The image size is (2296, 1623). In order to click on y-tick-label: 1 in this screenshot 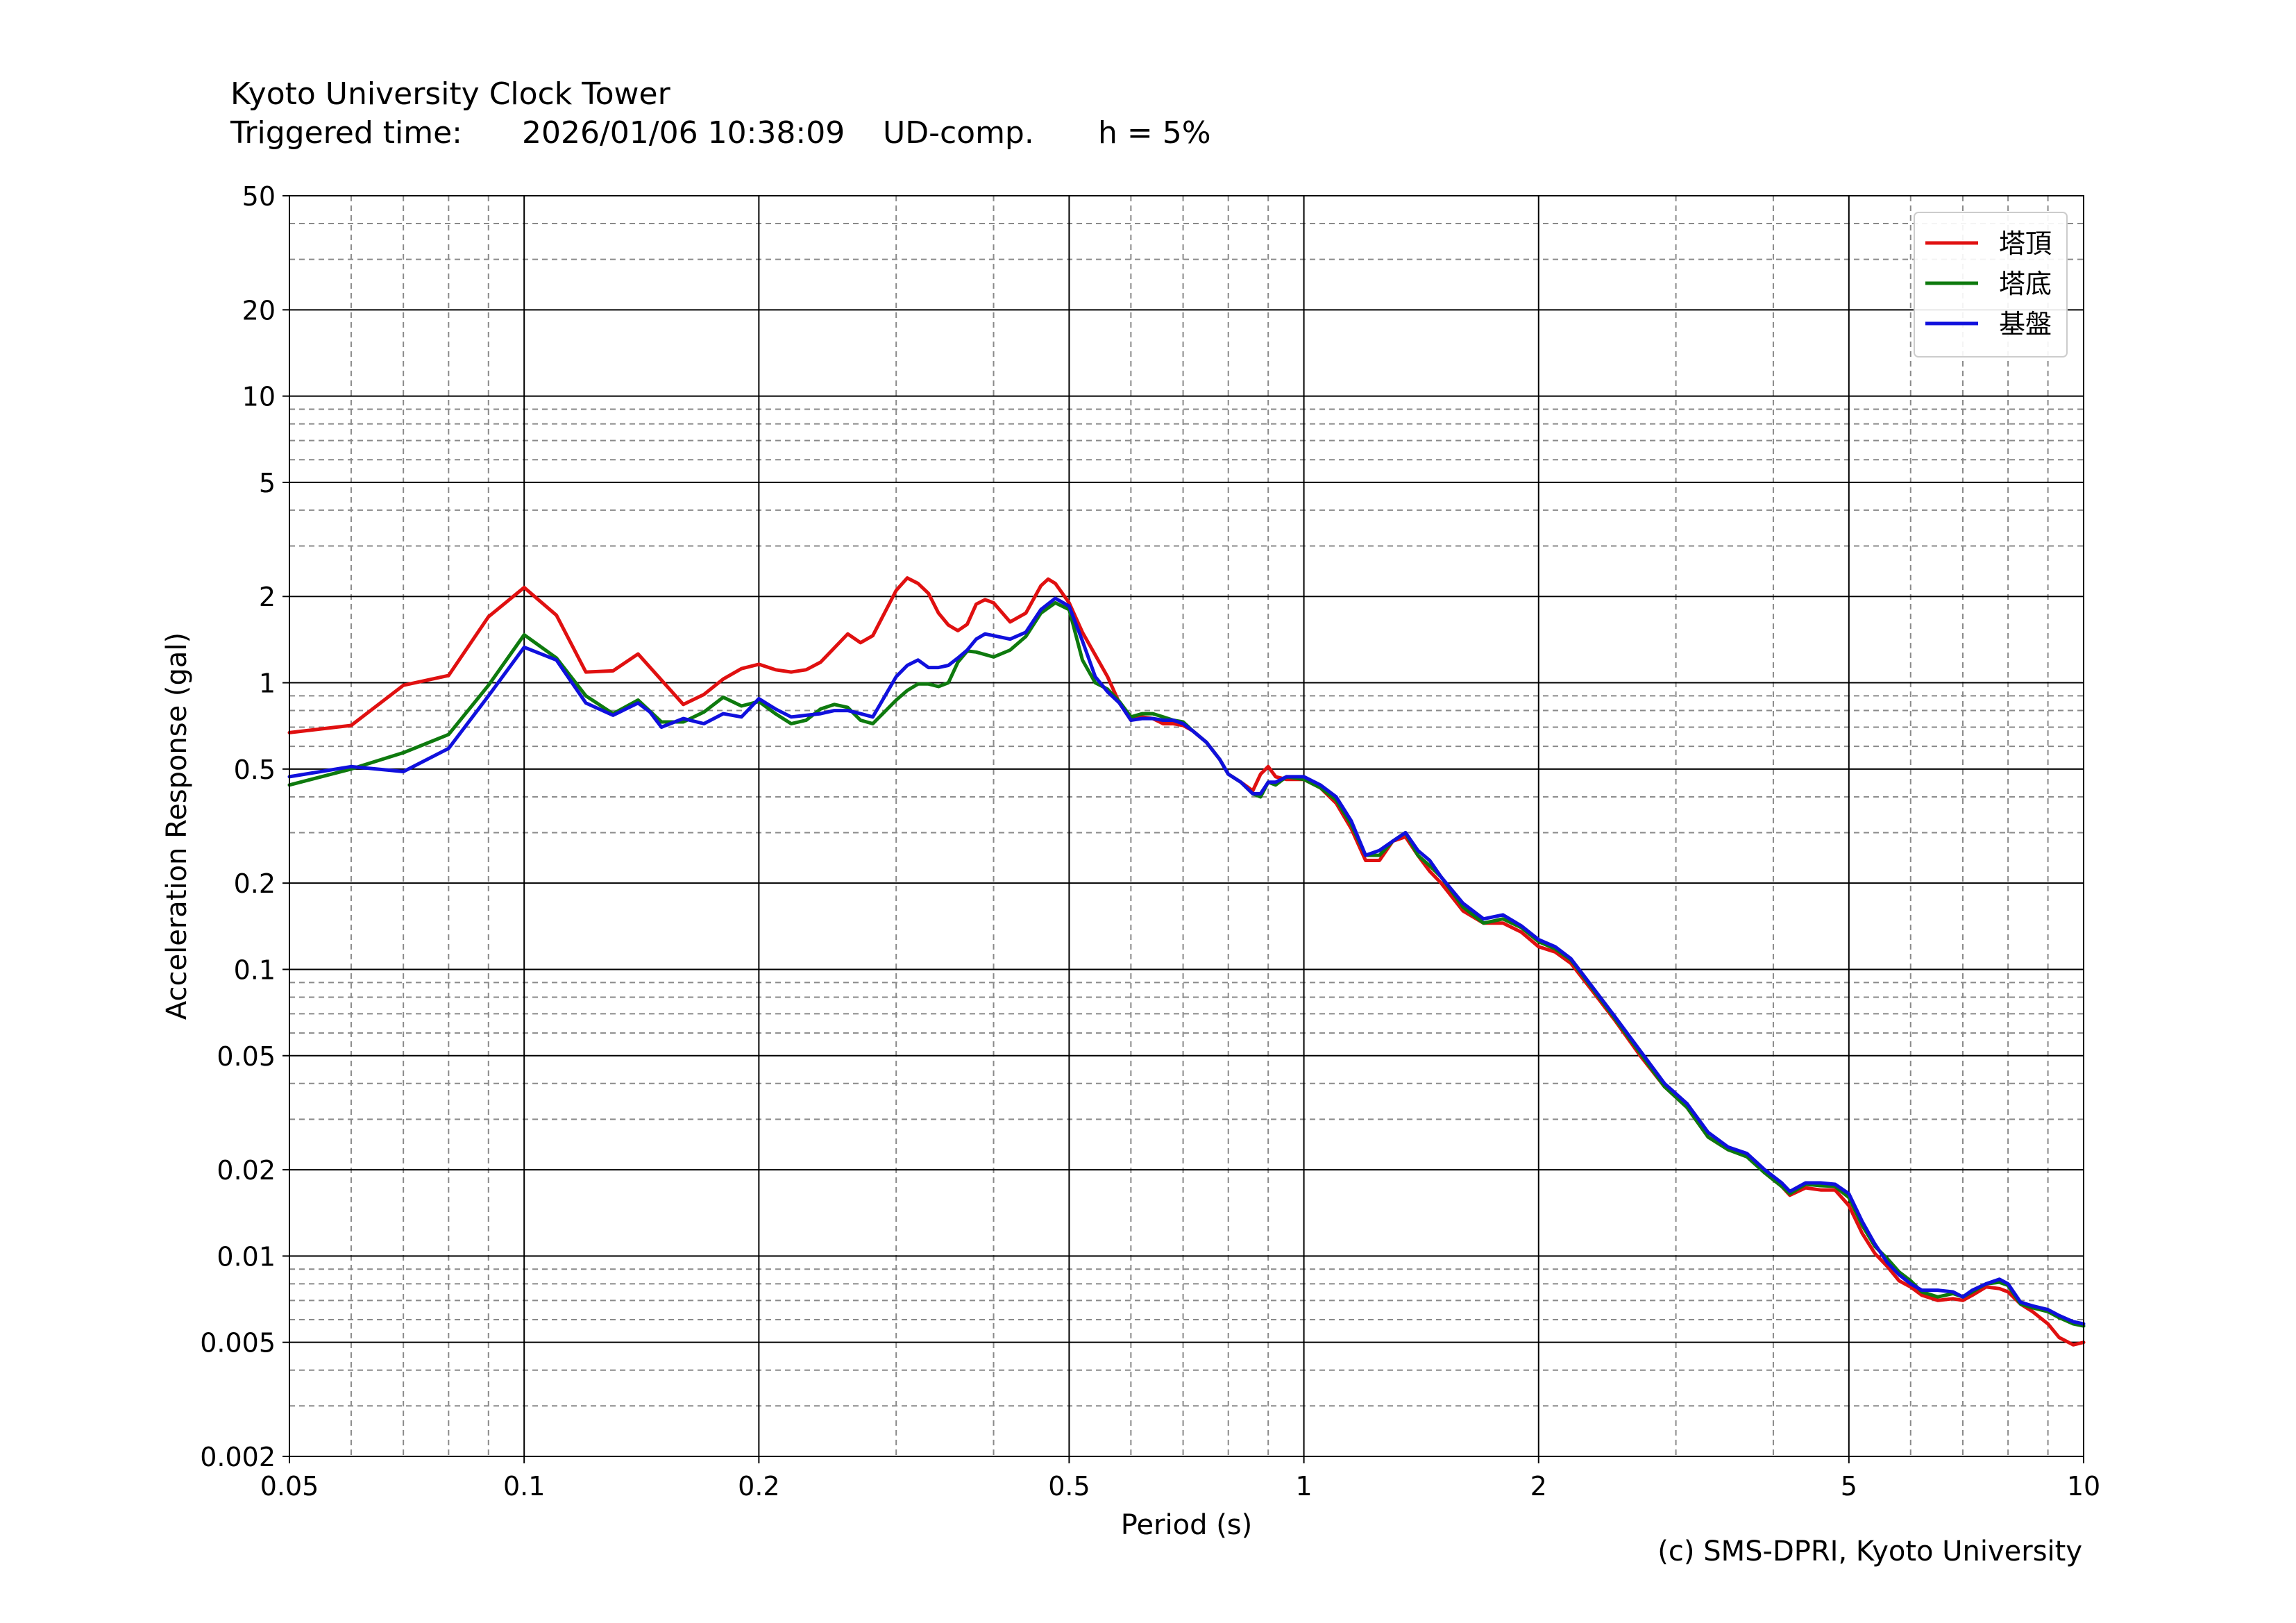, I will do `click(267, 683)`.